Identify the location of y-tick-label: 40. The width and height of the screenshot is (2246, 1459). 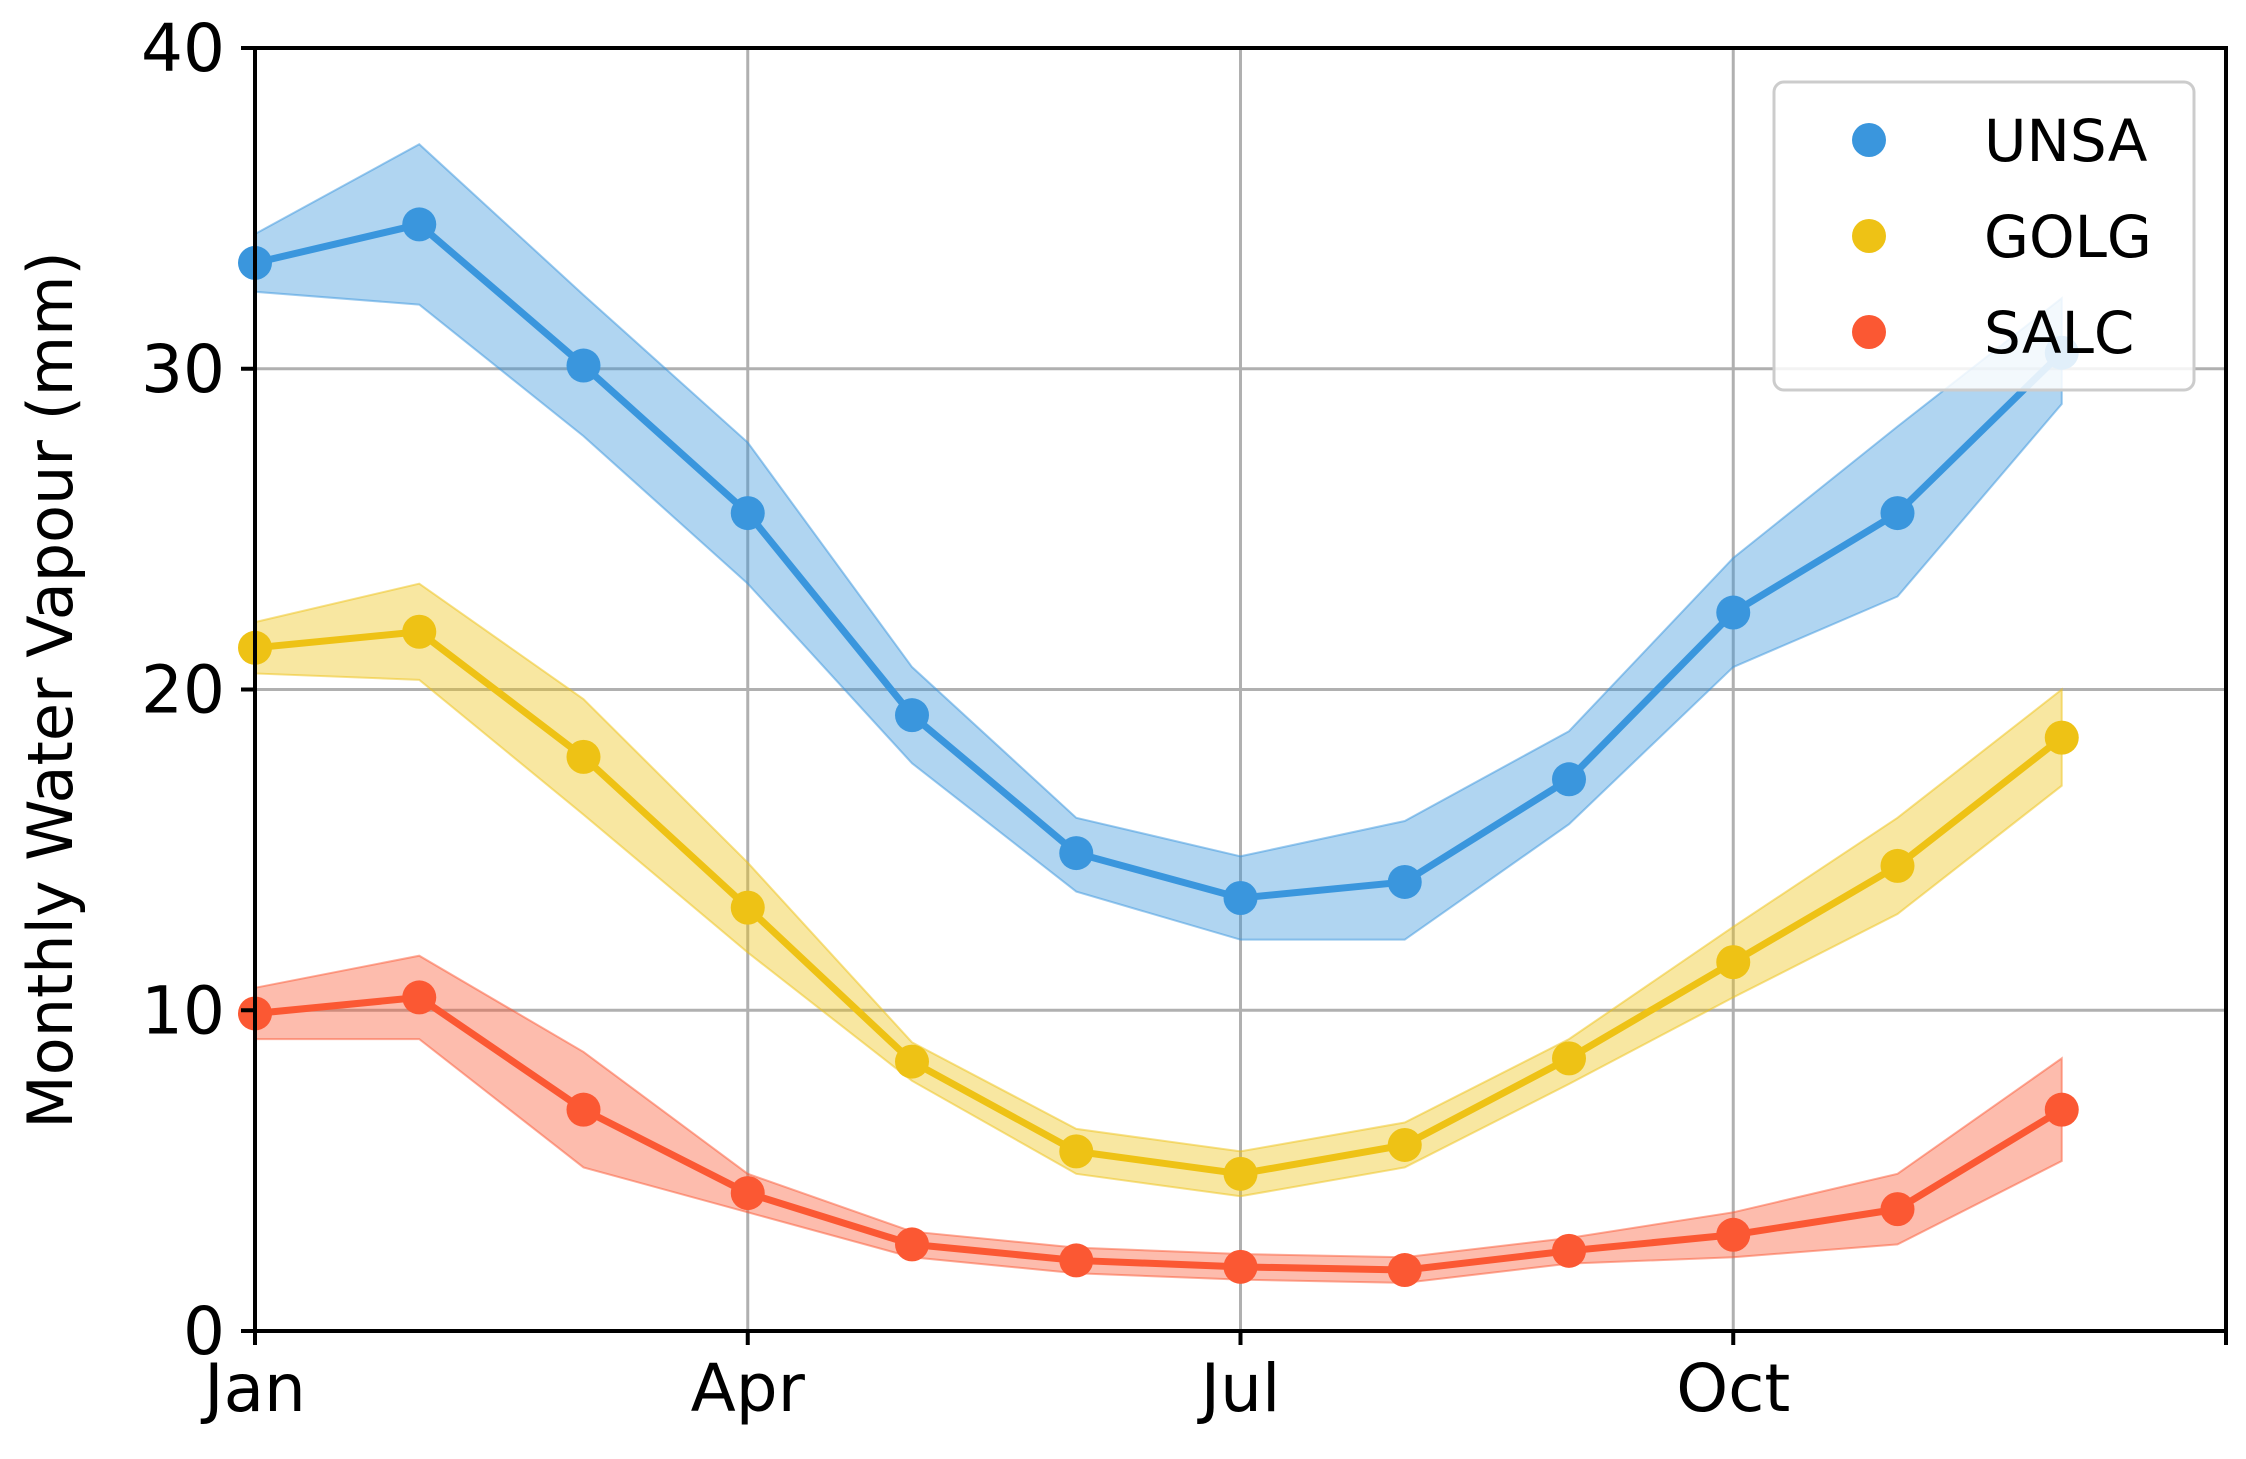
(183, 48).